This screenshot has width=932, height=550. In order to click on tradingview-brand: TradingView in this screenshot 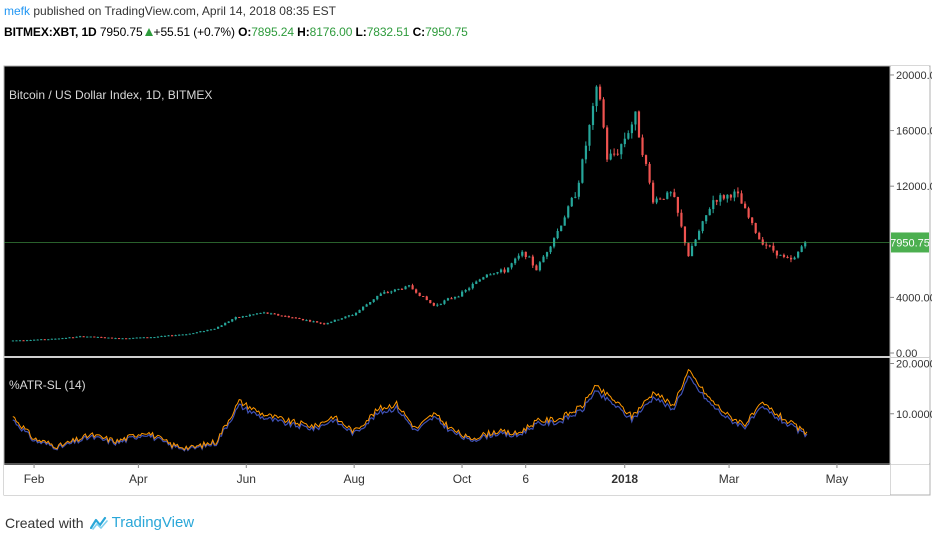, I will do `click(142, 522)`.